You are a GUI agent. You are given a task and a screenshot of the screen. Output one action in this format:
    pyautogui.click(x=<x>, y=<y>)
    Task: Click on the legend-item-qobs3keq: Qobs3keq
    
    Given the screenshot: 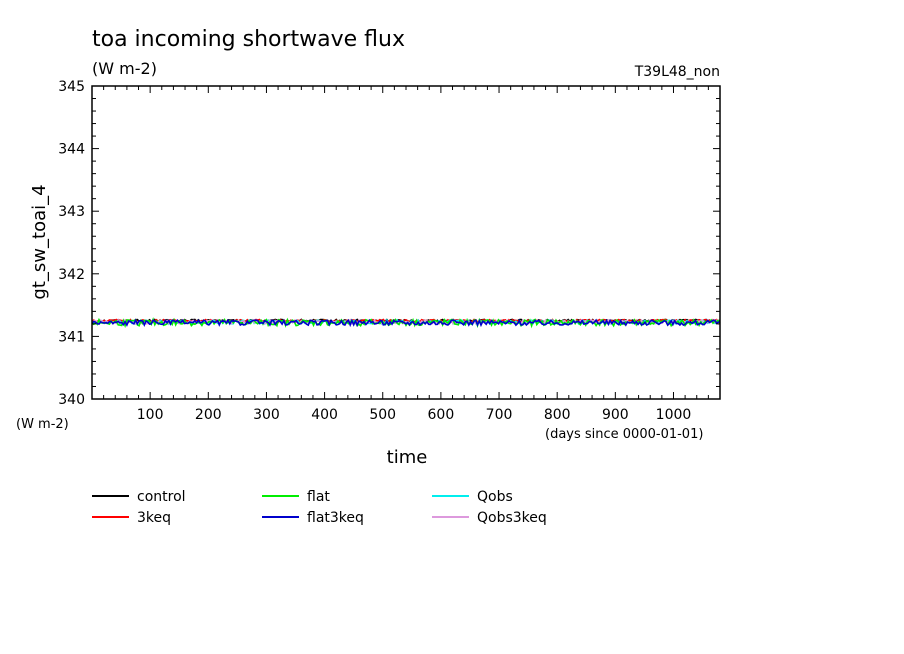 What is the action you would take?
    pyautogui.click(x=489, y=518)
    